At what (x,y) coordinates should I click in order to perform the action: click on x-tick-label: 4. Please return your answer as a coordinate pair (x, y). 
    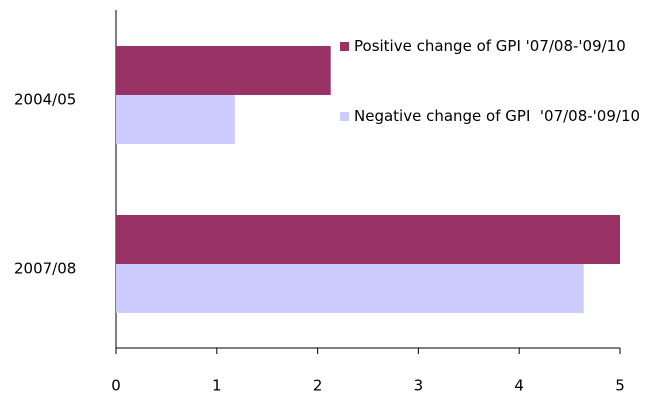
    Looking at the image, I should click on (519, 386).